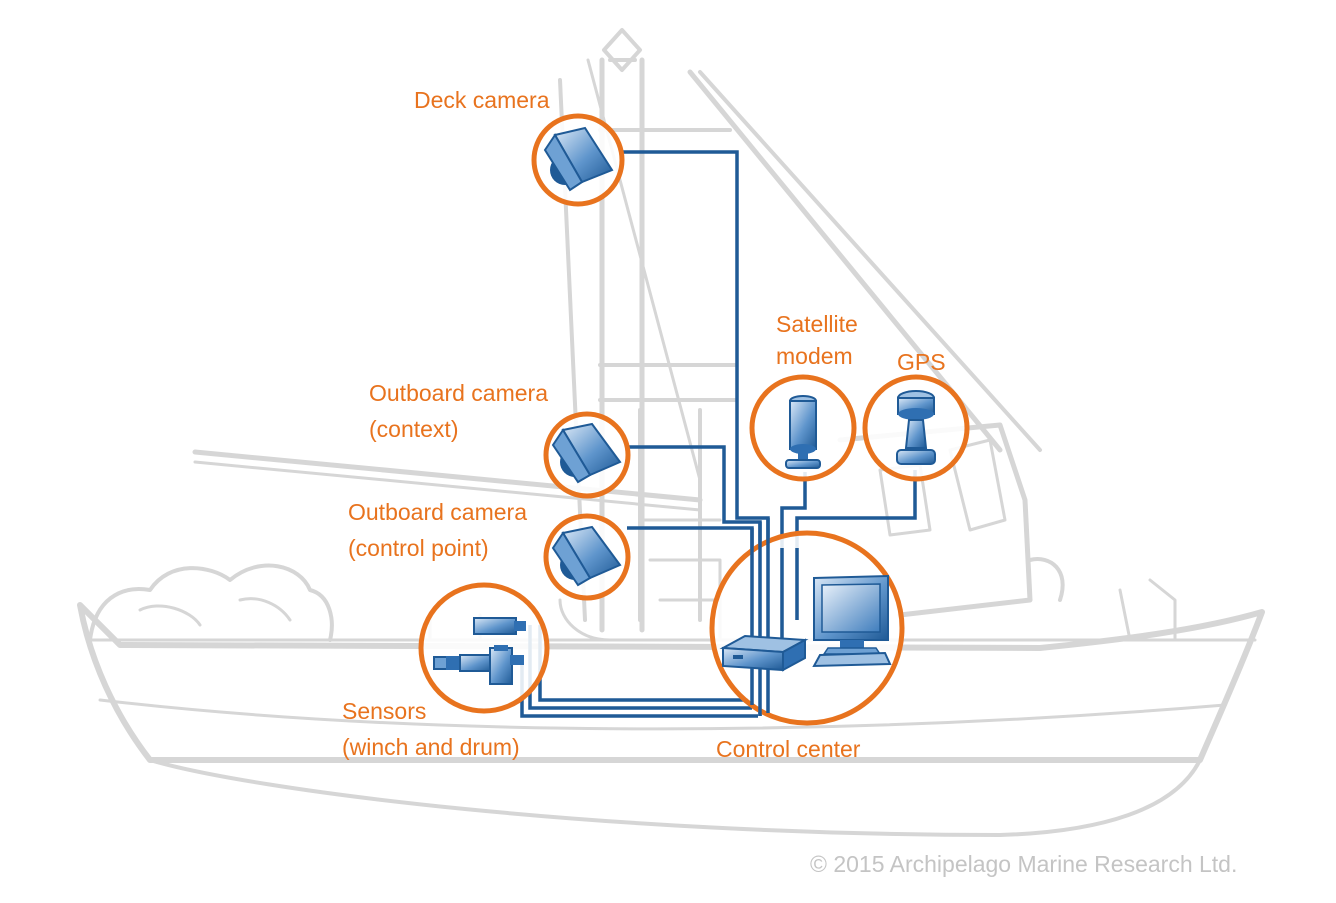 The height and width of the screenshot is (903, 1336). What do you see at coordinates (586, 453) in the screenshot?
I see `outboard-camera-context-icon` at bounding box center [586, 453].